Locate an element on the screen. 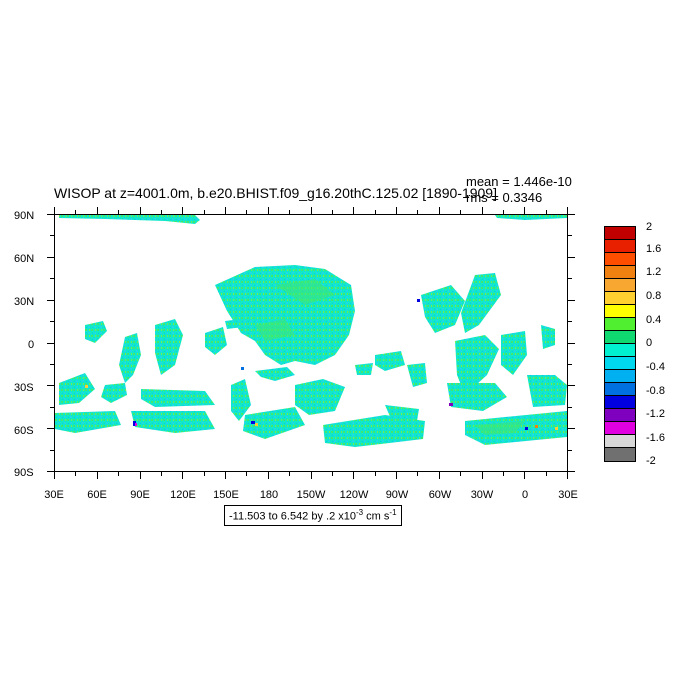 This screenshot has width=700, height=700. contour-range-box: -11.503 to 6.542 by .2 x10-3 cm s-1 is located at coordinates (313, 515).